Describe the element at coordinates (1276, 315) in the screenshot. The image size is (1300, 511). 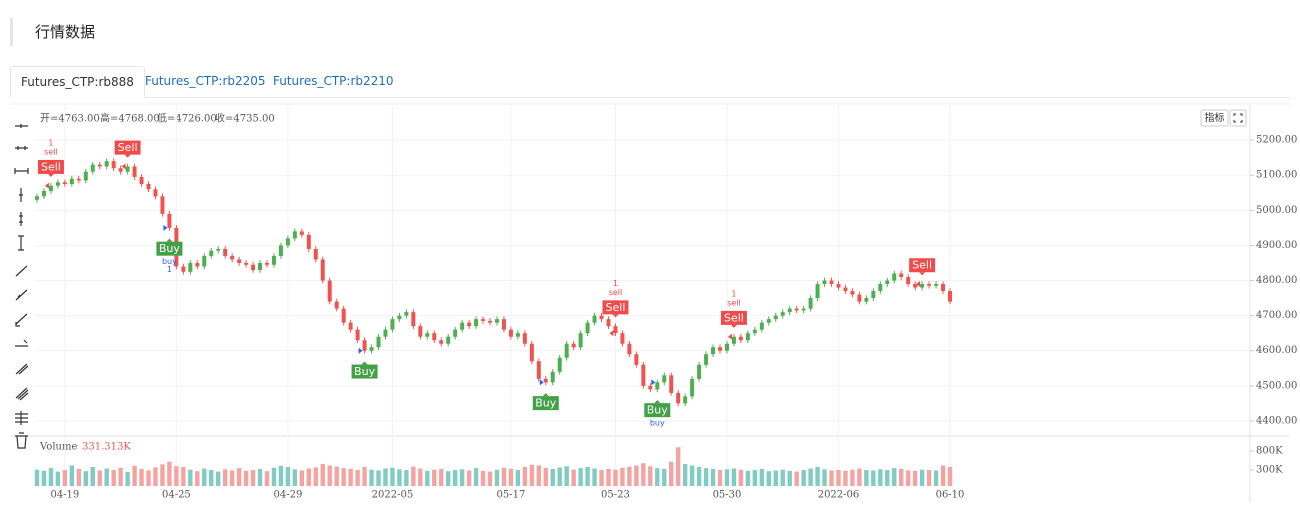
I see `y-tick-label: 4700.00` at that location.